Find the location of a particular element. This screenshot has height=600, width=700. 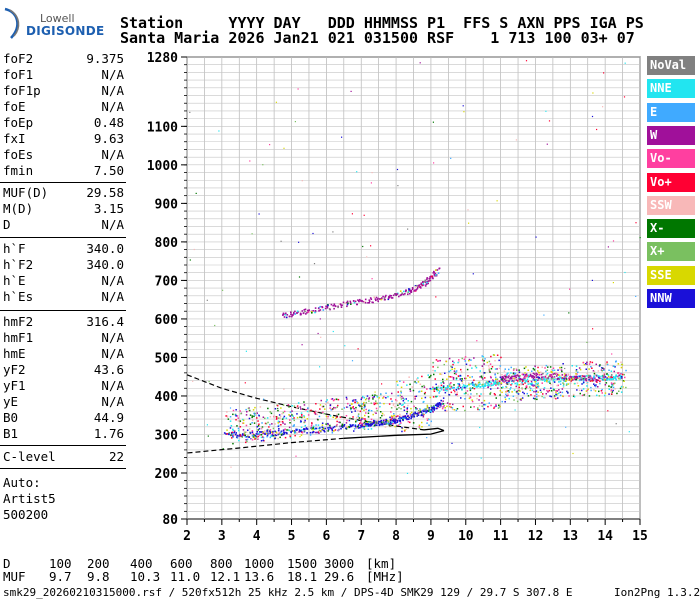

param-fxi: fxI 9.63 is located at coordinates (63, 139).